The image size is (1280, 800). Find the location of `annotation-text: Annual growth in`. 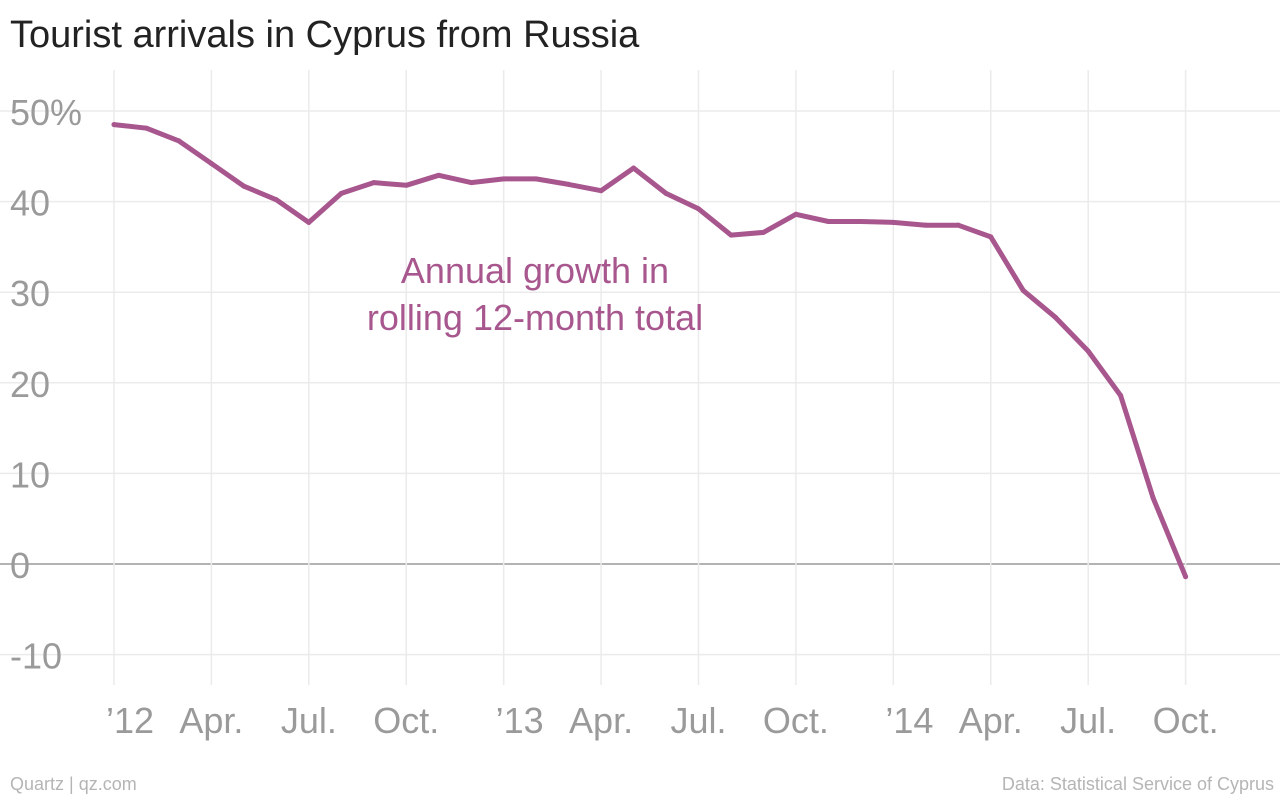

annotation-text: Annual growth in is located at coordinates (535, 270).